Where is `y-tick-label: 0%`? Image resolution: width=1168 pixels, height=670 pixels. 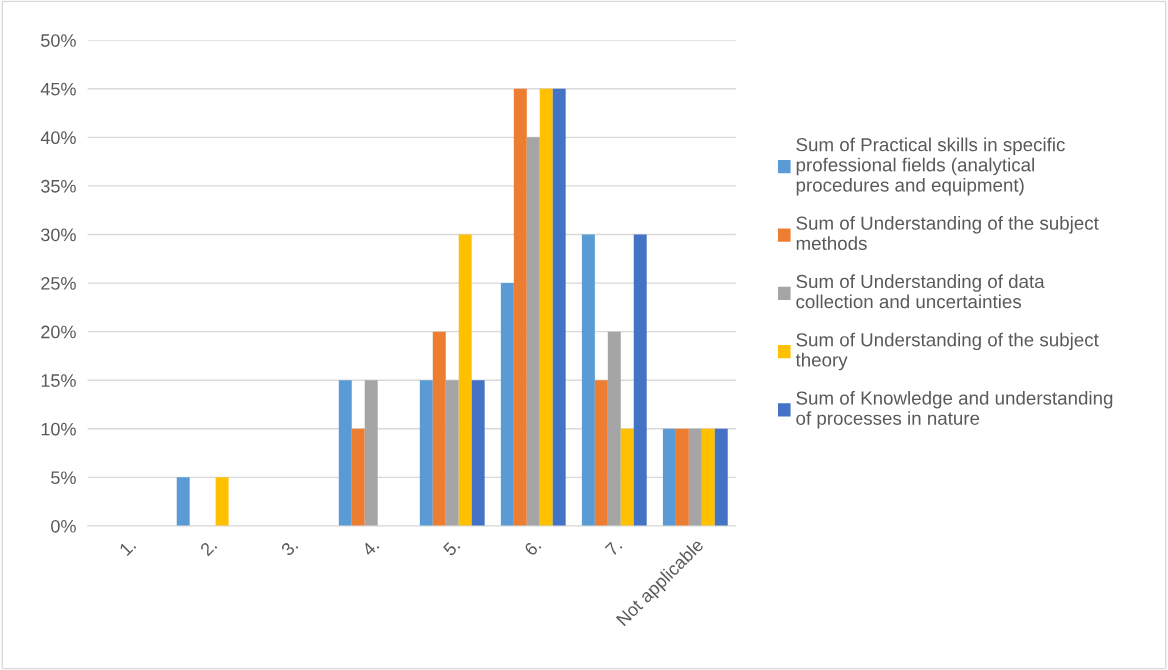 y-tick-label: 0% is located at coordinates (63, 526).